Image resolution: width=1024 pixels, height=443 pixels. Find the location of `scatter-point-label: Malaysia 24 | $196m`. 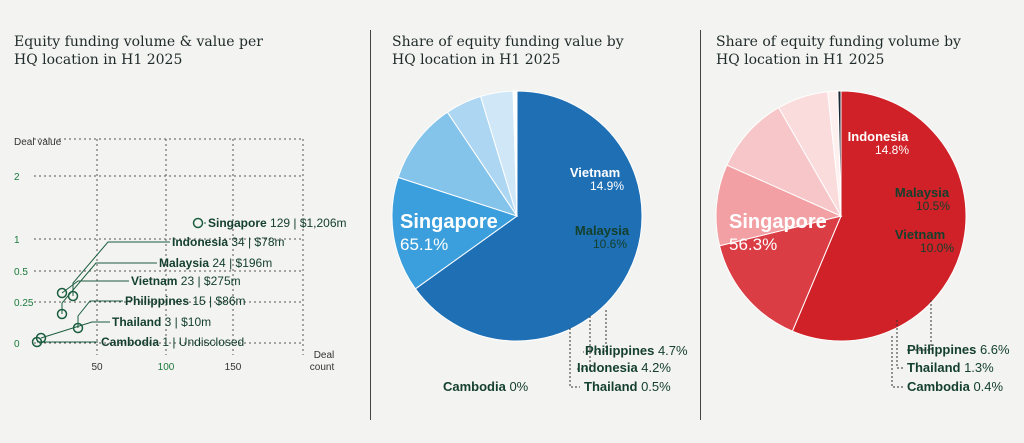

scatter-point-label: Malaysia 24 | $196m is located at coordinates (215, 263).